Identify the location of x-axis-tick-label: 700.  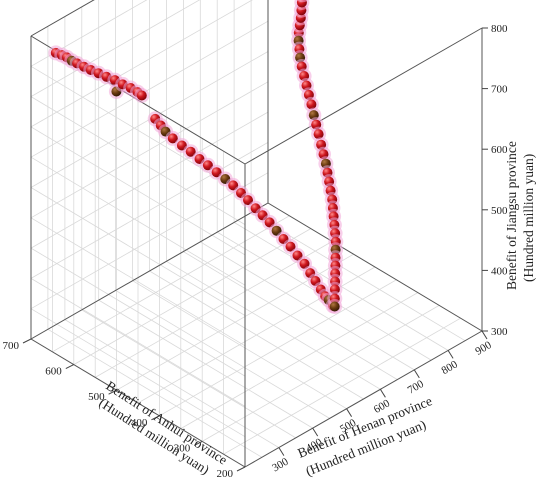
(11, 346).